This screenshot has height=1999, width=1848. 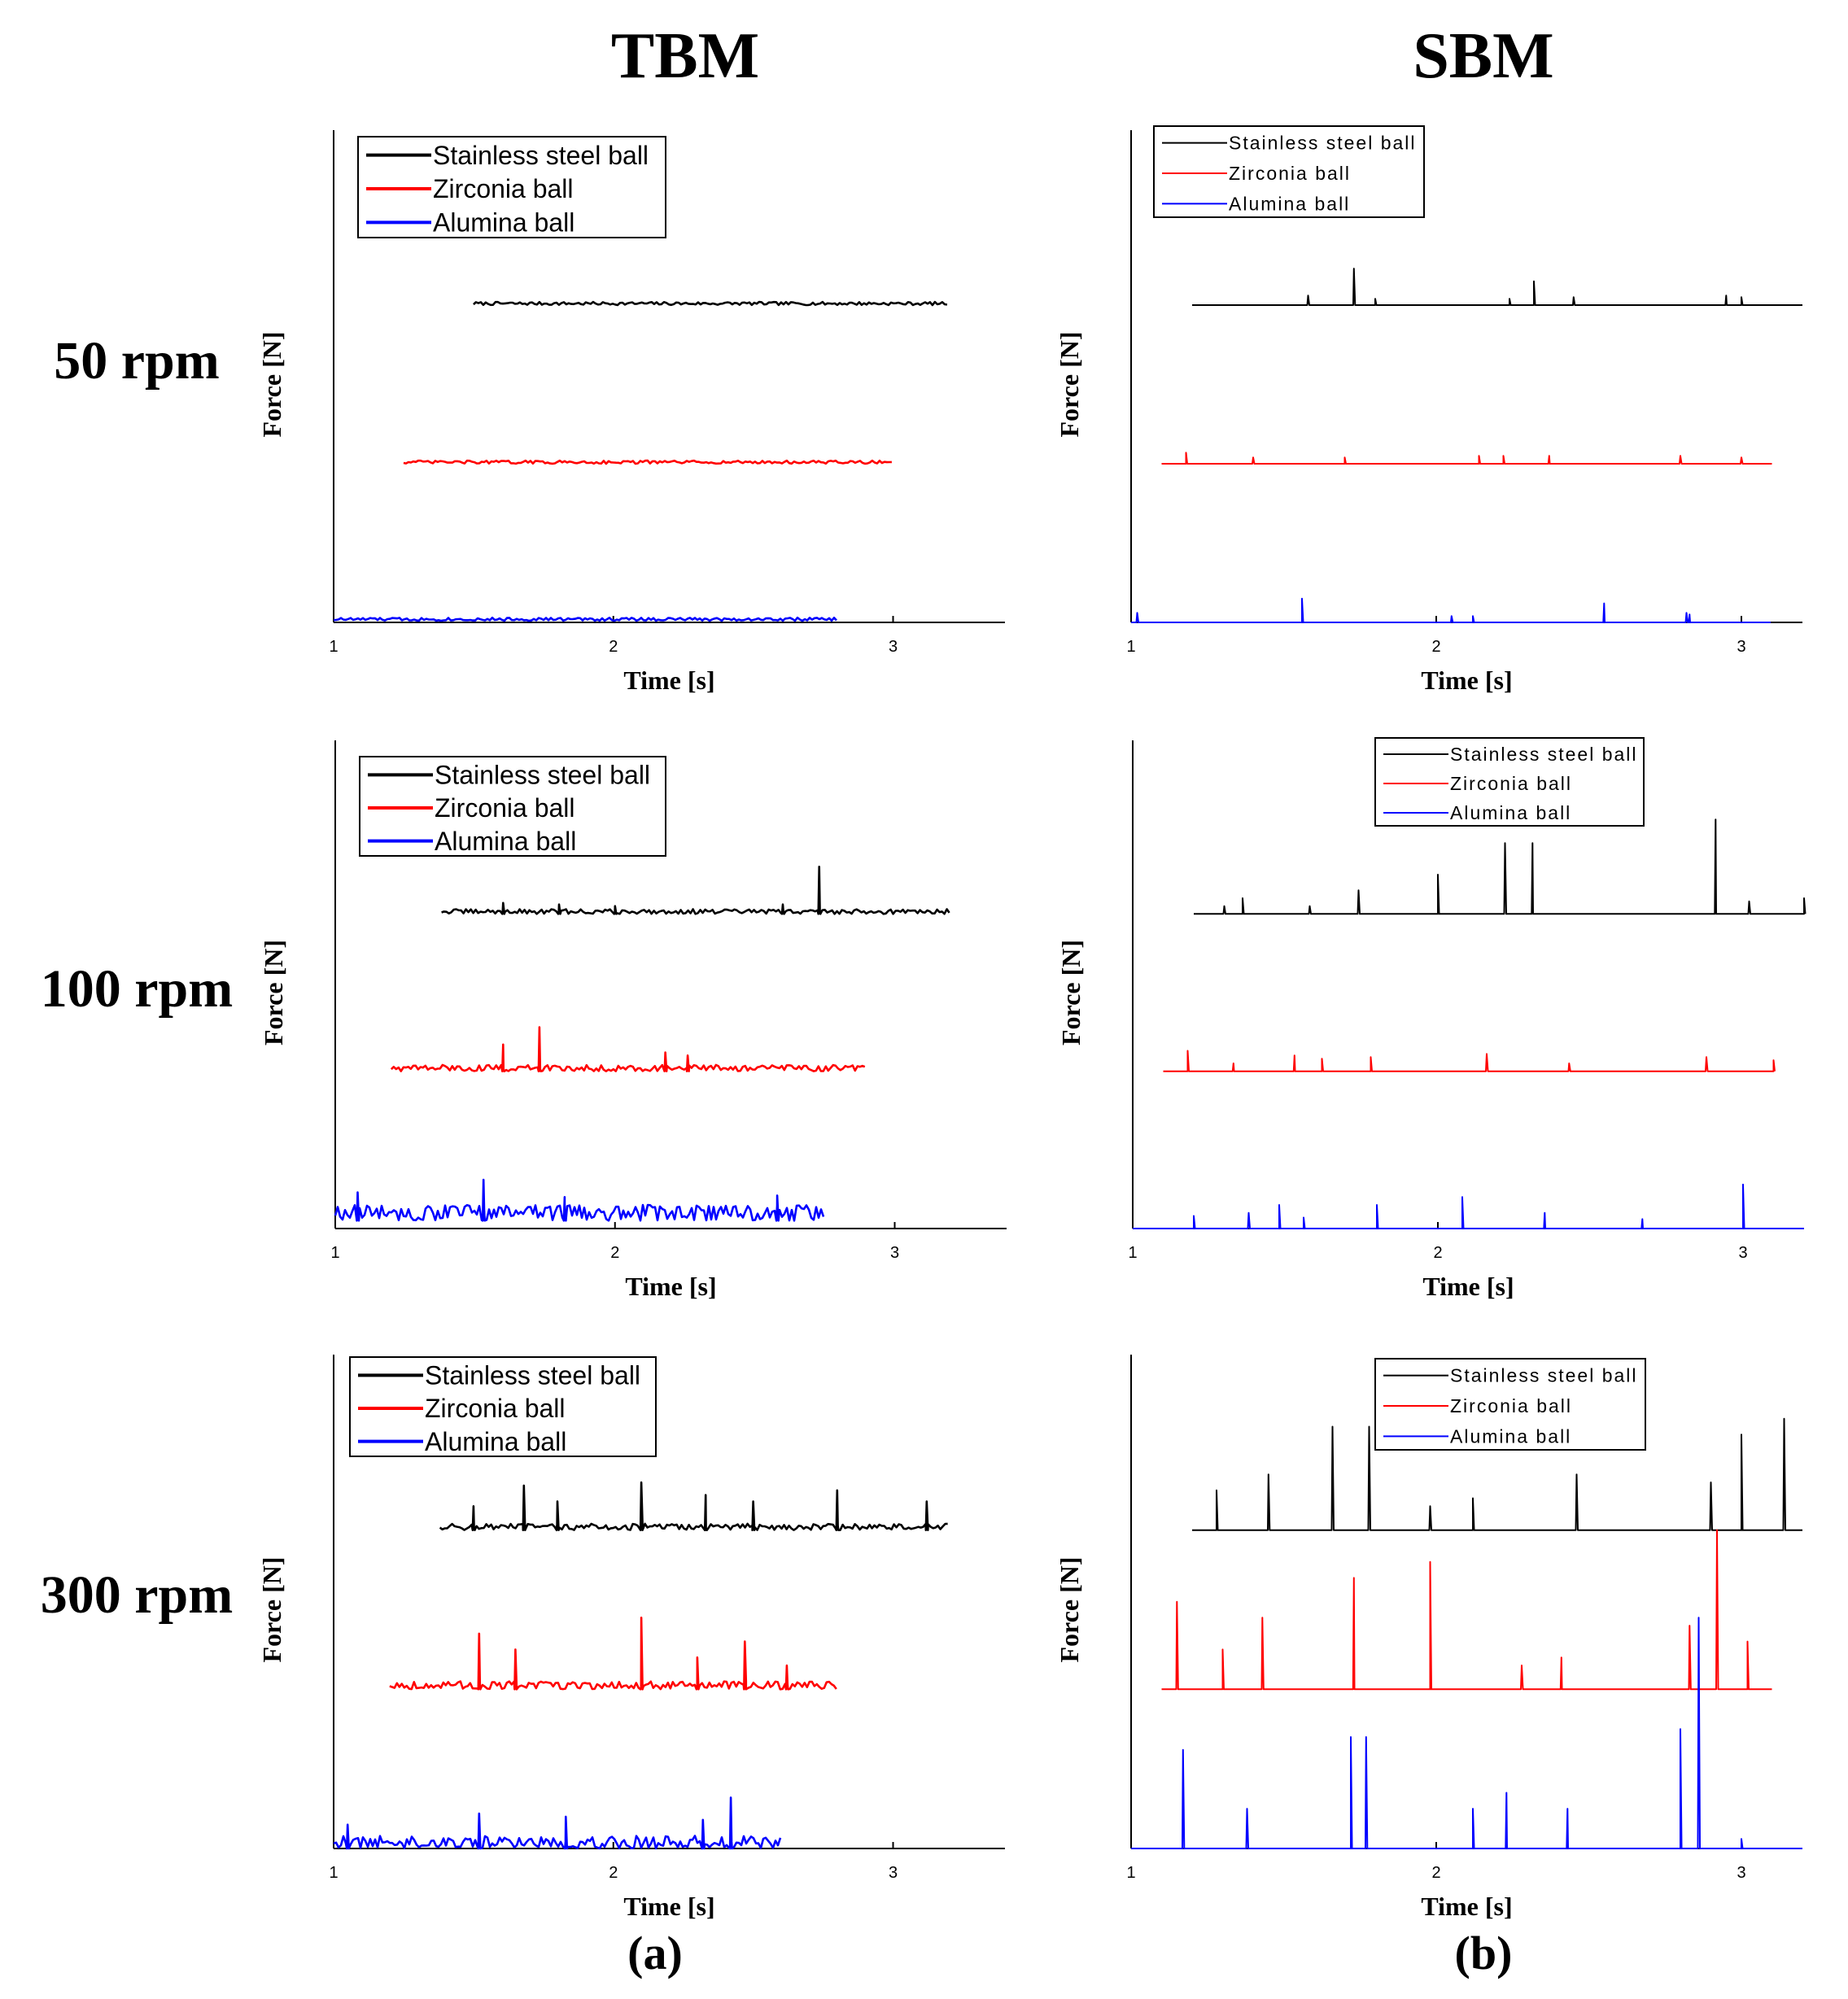 What do you see at coordinates (1437, 1253) in the screenshot?
I see `sbm-100-x-tick-label: 2` at bounding box center [1437, 1253].